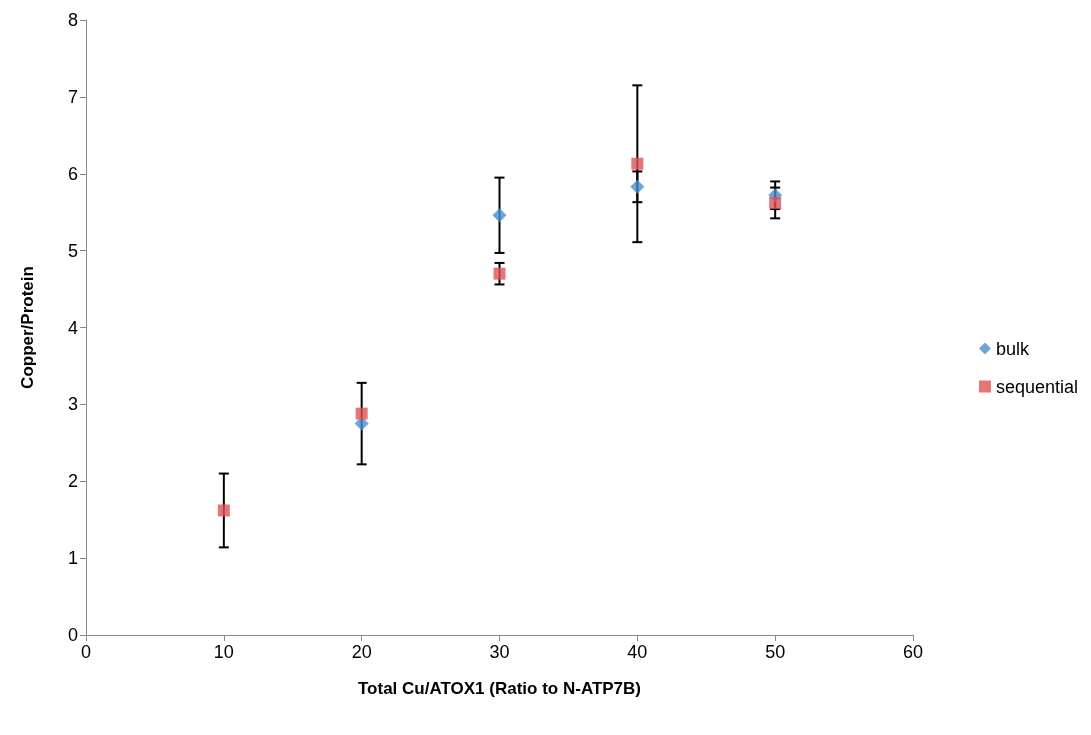 The image size is (1091, 735). I want to click on x-tick-label: 30, so click(499, 652).